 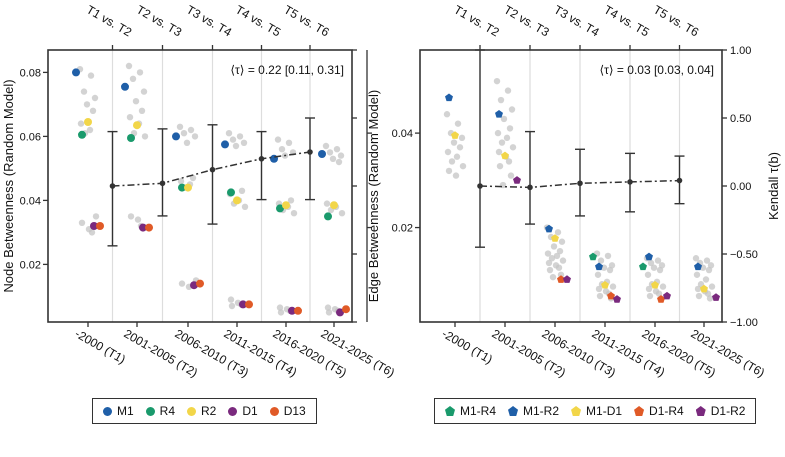 What do you see at coordinates (666, 411) in the screenshot?
I see `legend-label: D1-R4` at bounding box center [666, 411].